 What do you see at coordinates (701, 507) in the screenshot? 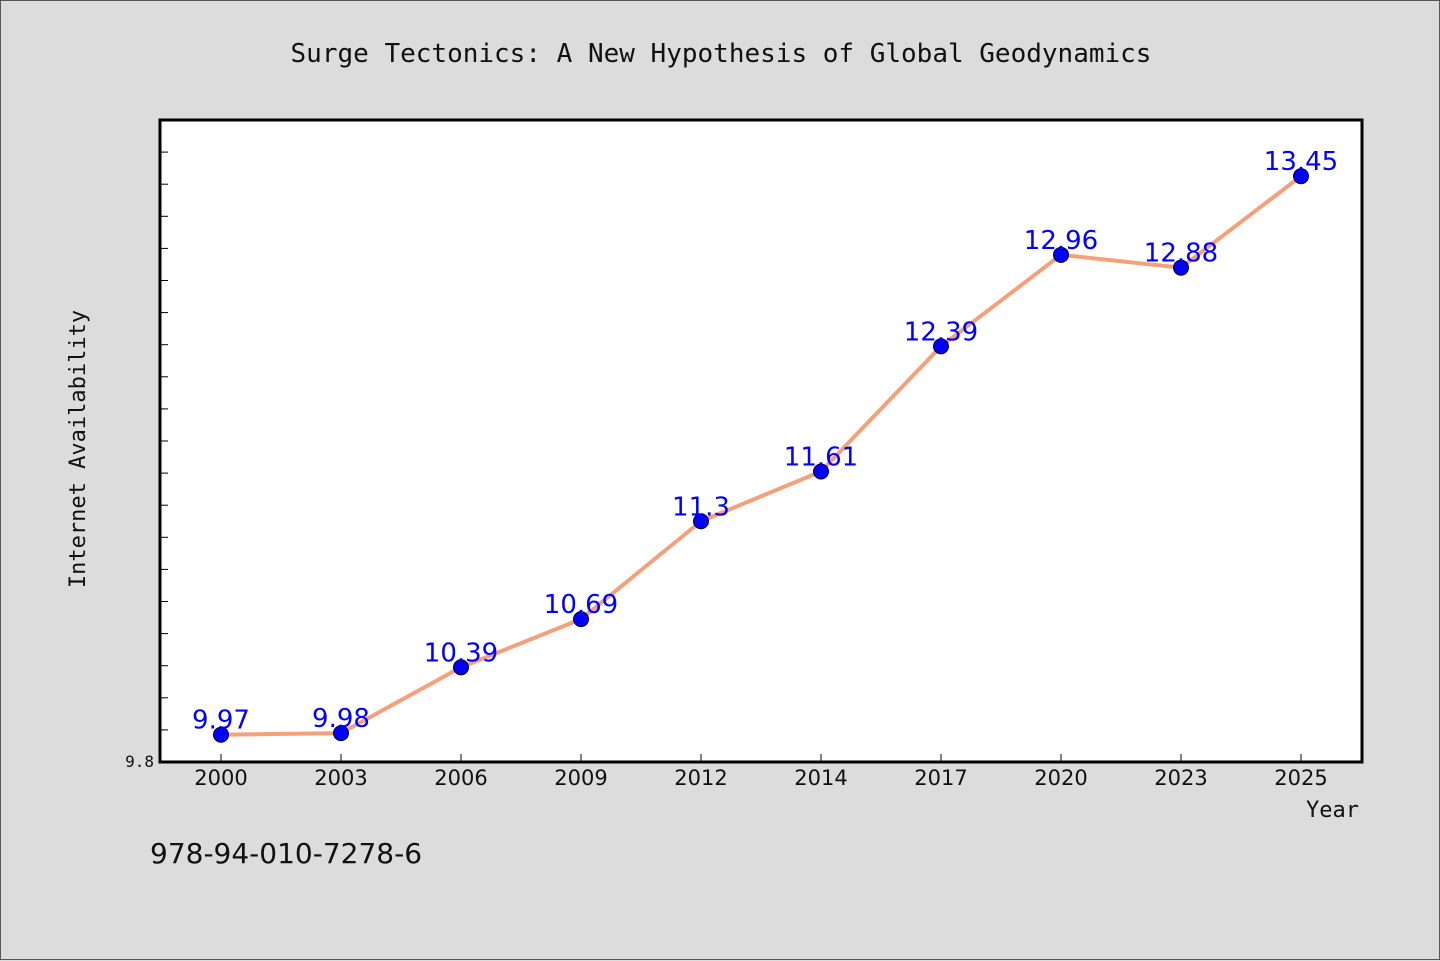
I see `data-label: 11.3` at bounding box center [701, 507].